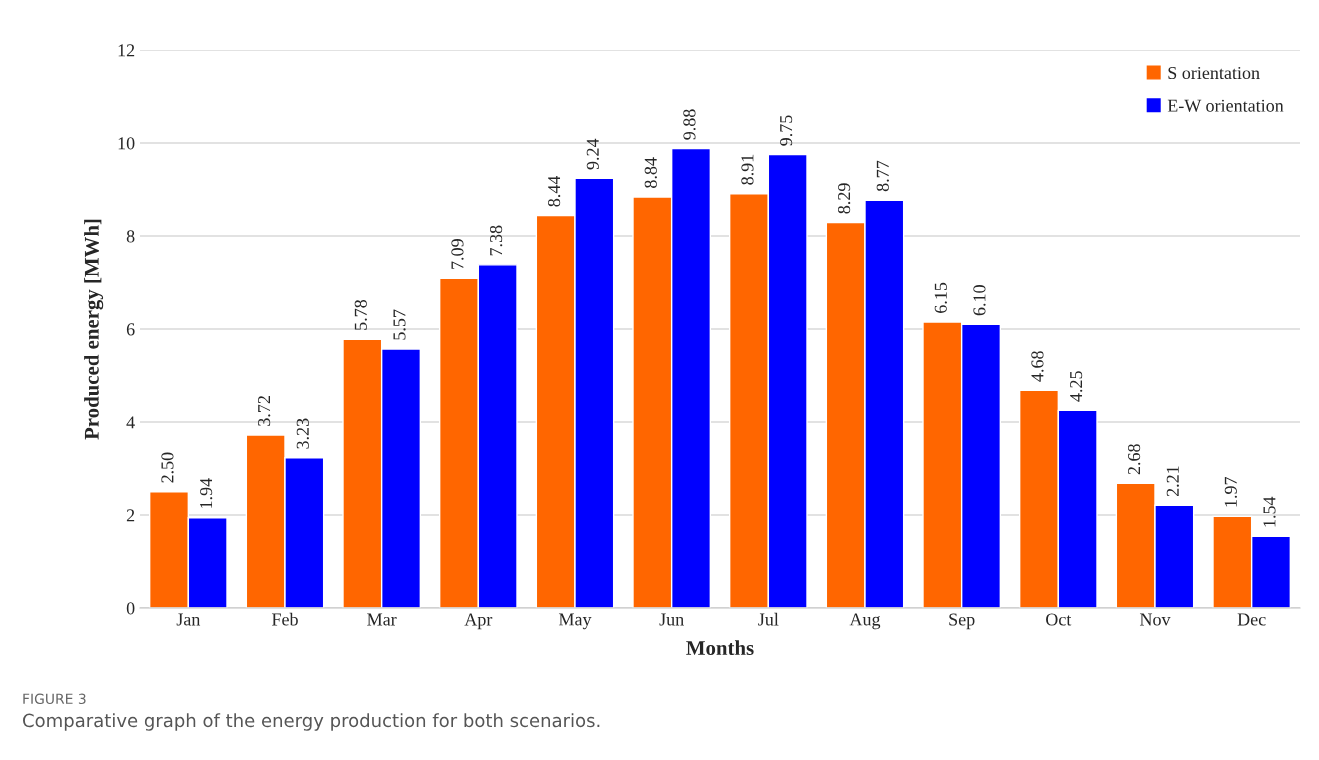  I want to click on data-label: 4.68, so click(1037, 366).